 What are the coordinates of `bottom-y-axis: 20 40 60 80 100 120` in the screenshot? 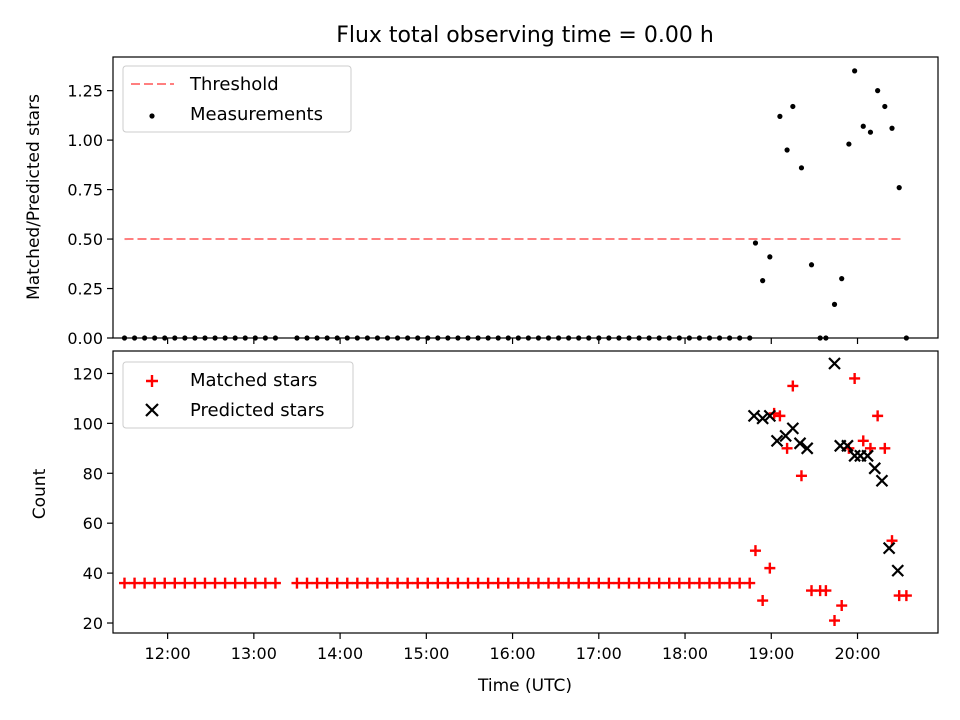 It's located at (92, 498).